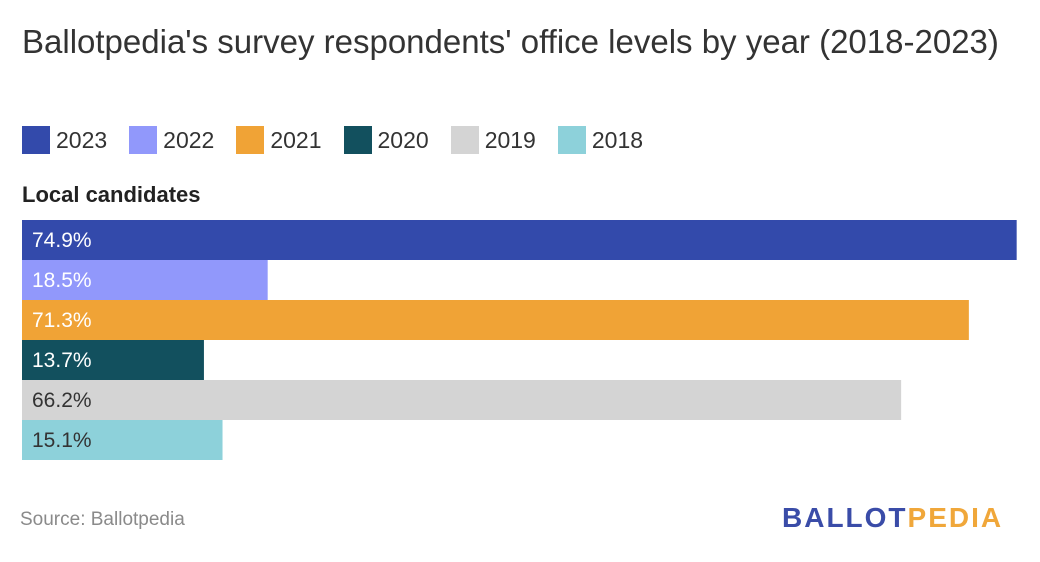  I want to click on bar-2019, so click(462, 400).